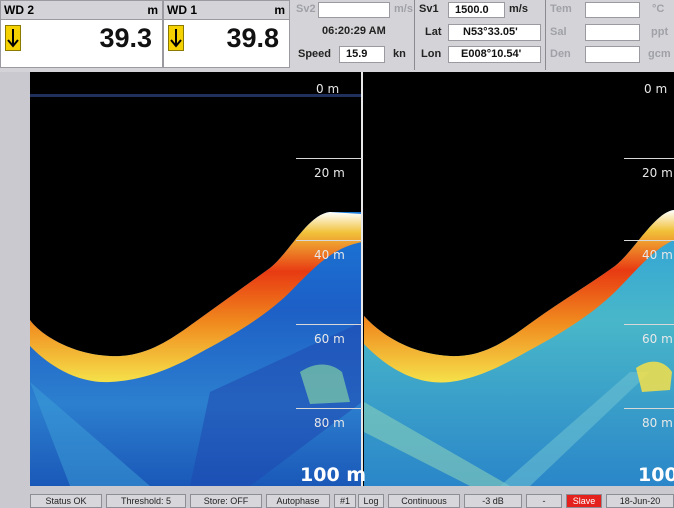 This screenshot has height=508, width=674. What do you see at coordinates (66, 501) in the screenshot?
I see `status-indicator: Status OK` at bounding box center [66, 501].